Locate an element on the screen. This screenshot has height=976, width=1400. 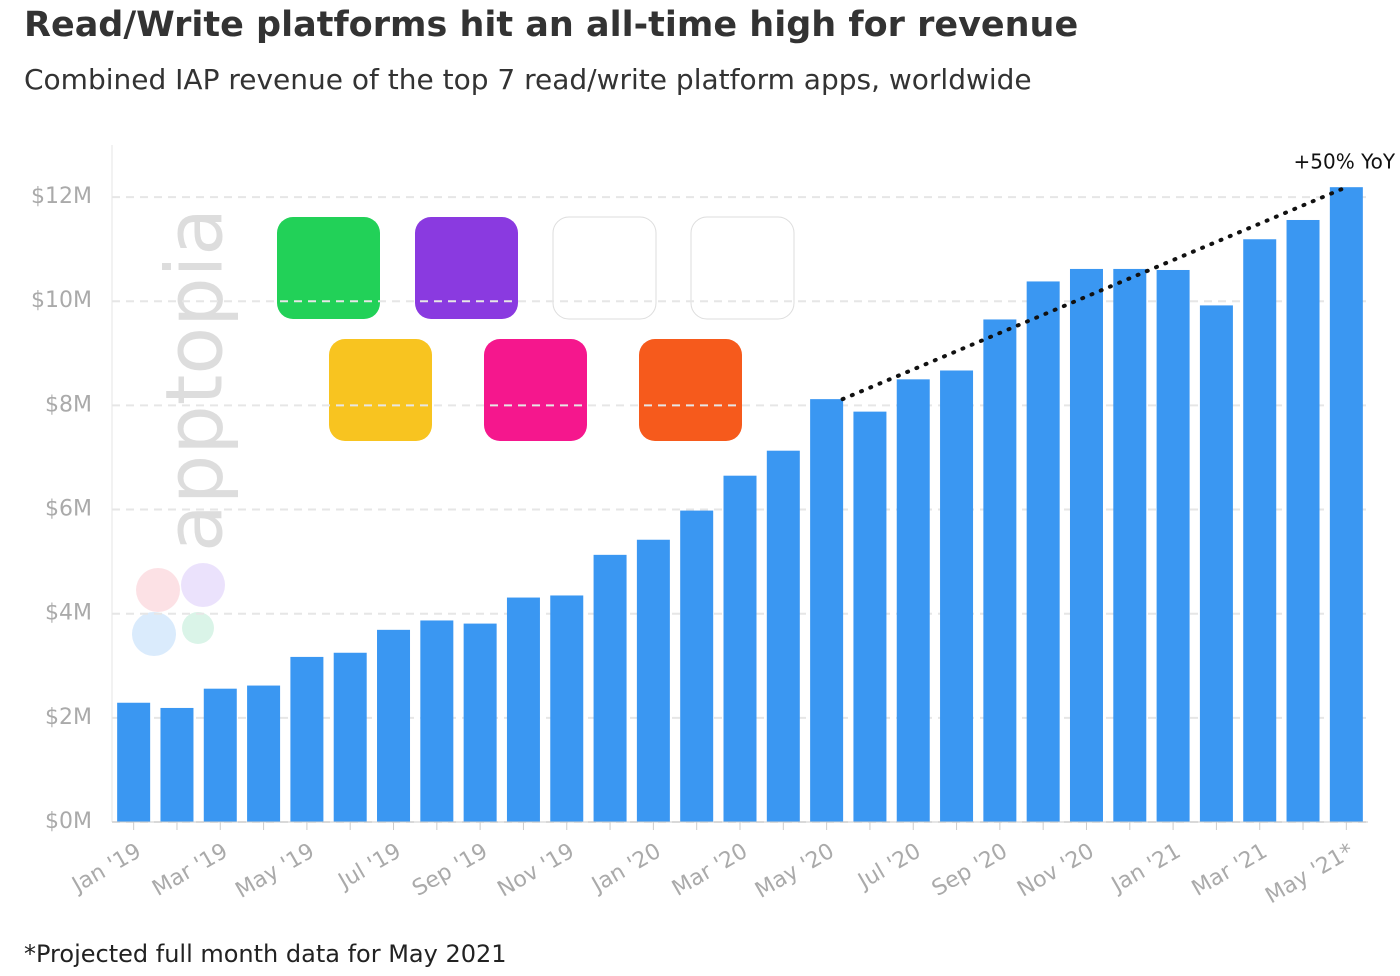
x-tick-label: Sep '20 is located at coordinates (970, 870).